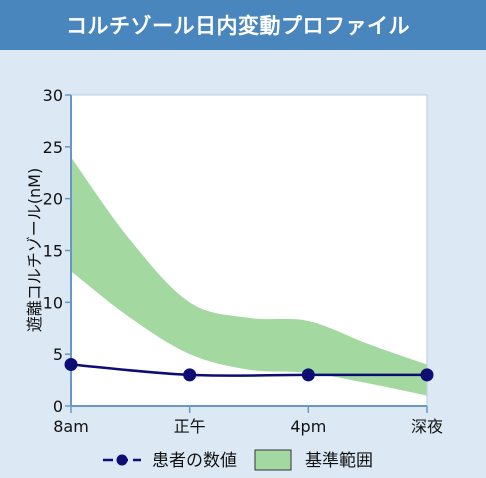  Describe the element at coordinates (308, 426) in the screenshot. I see `x-tick-label: 4pm` at that location.